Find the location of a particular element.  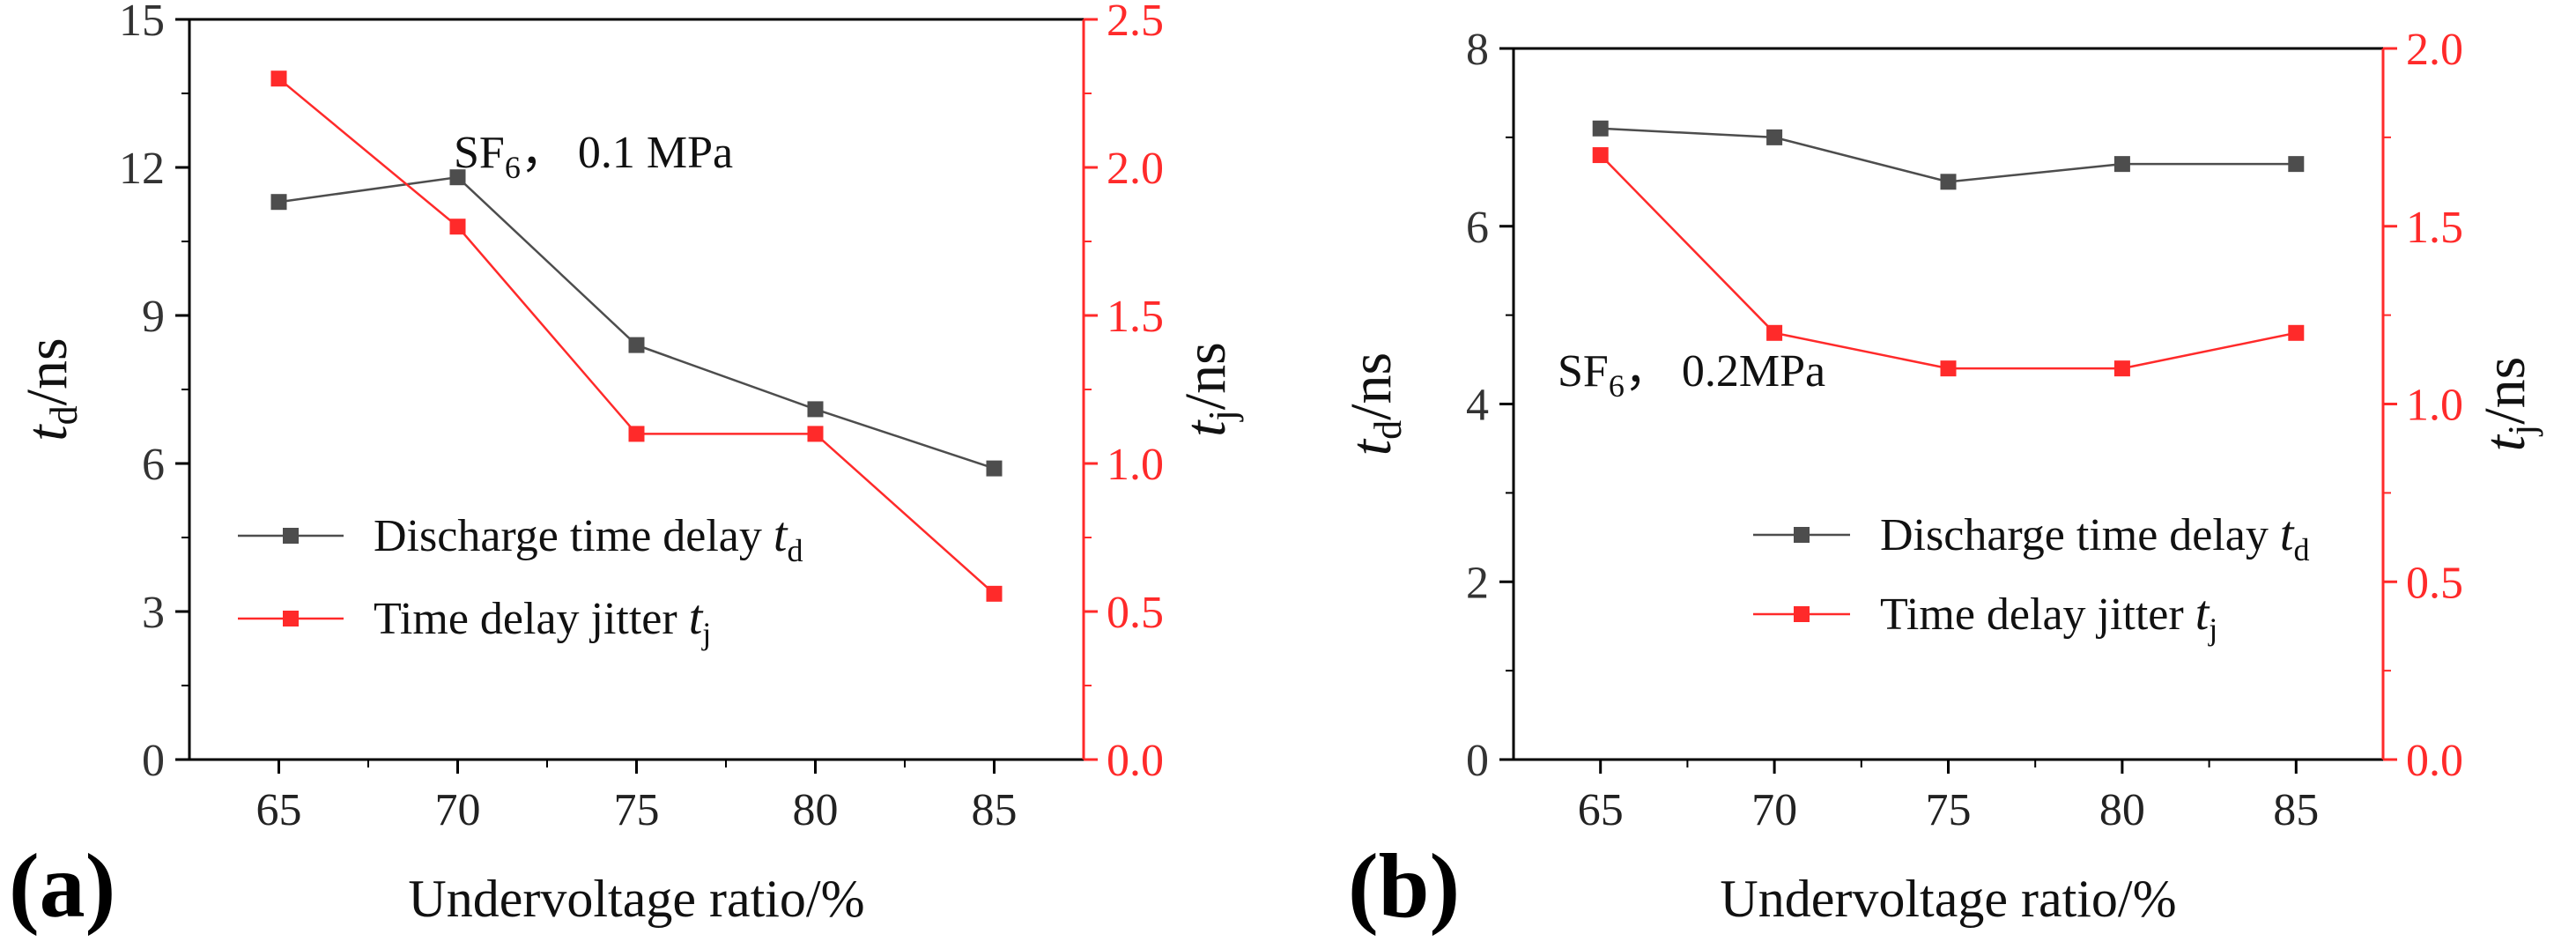

panel-label: (a) is located at coordinates (62, 886).